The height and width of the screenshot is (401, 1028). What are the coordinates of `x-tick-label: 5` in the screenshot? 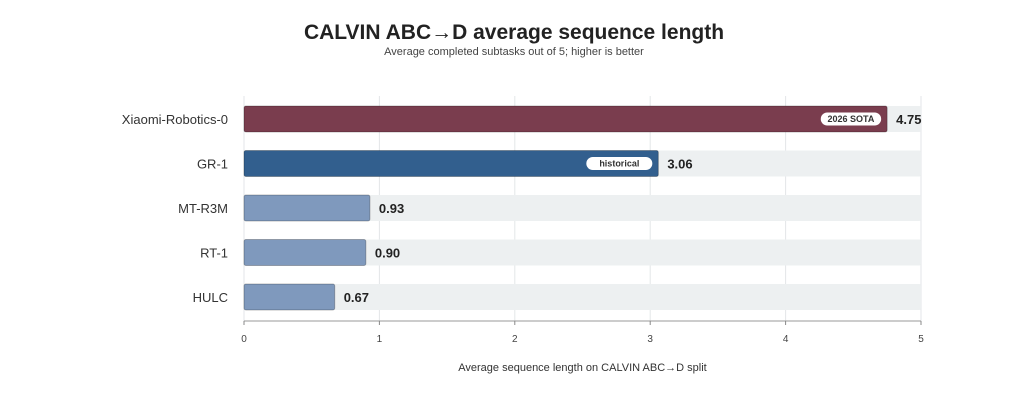 It's located at (921, 339).